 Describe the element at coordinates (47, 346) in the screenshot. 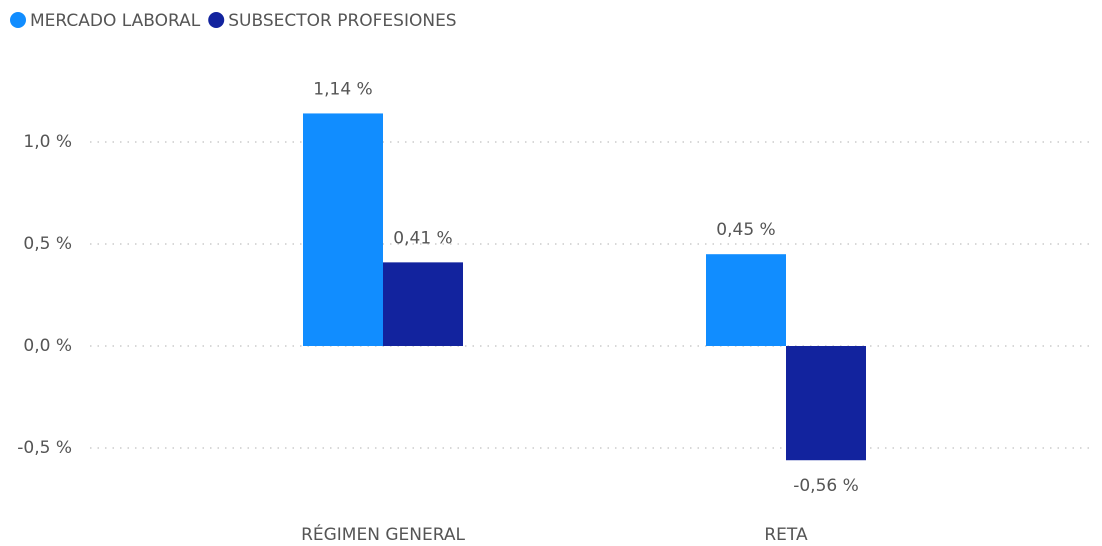

I see `y-tick-label: 0,0 %` at that location.